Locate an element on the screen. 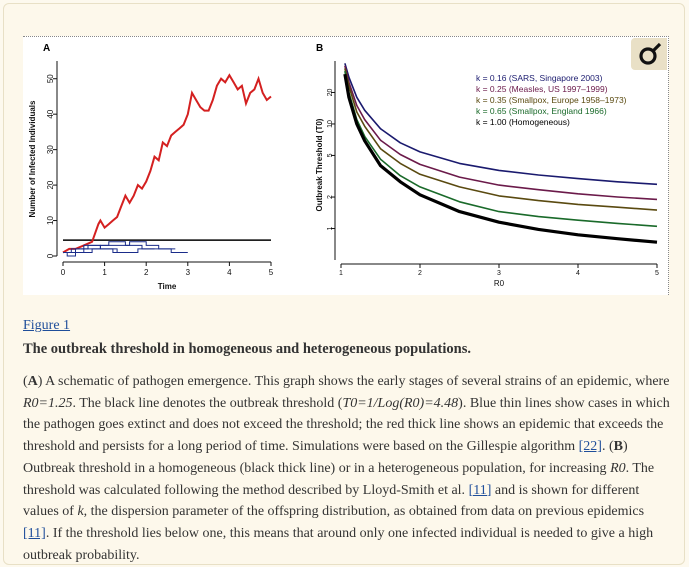 This screenshot has height=567, width=689. panel-a-y-tick-label: 50 is located at coordinates (50, 78).